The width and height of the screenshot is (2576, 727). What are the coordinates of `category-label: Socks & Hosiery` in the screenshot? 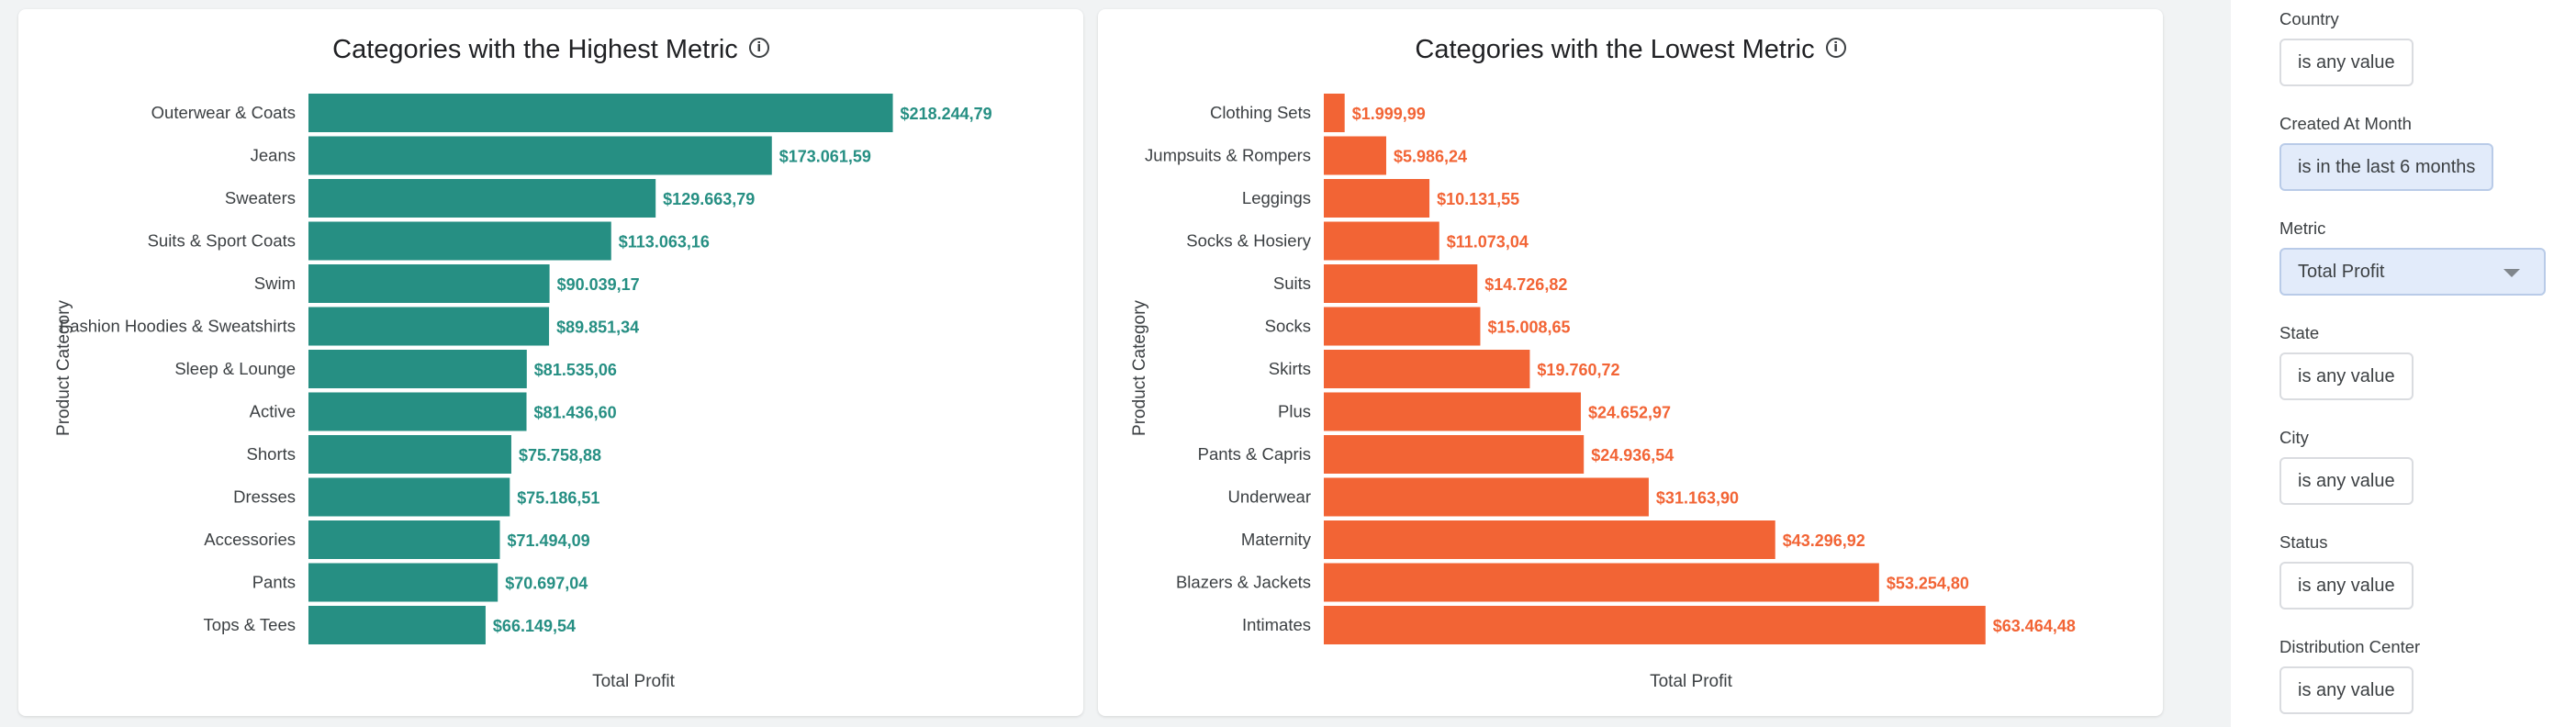 It's located at (1248, 241).